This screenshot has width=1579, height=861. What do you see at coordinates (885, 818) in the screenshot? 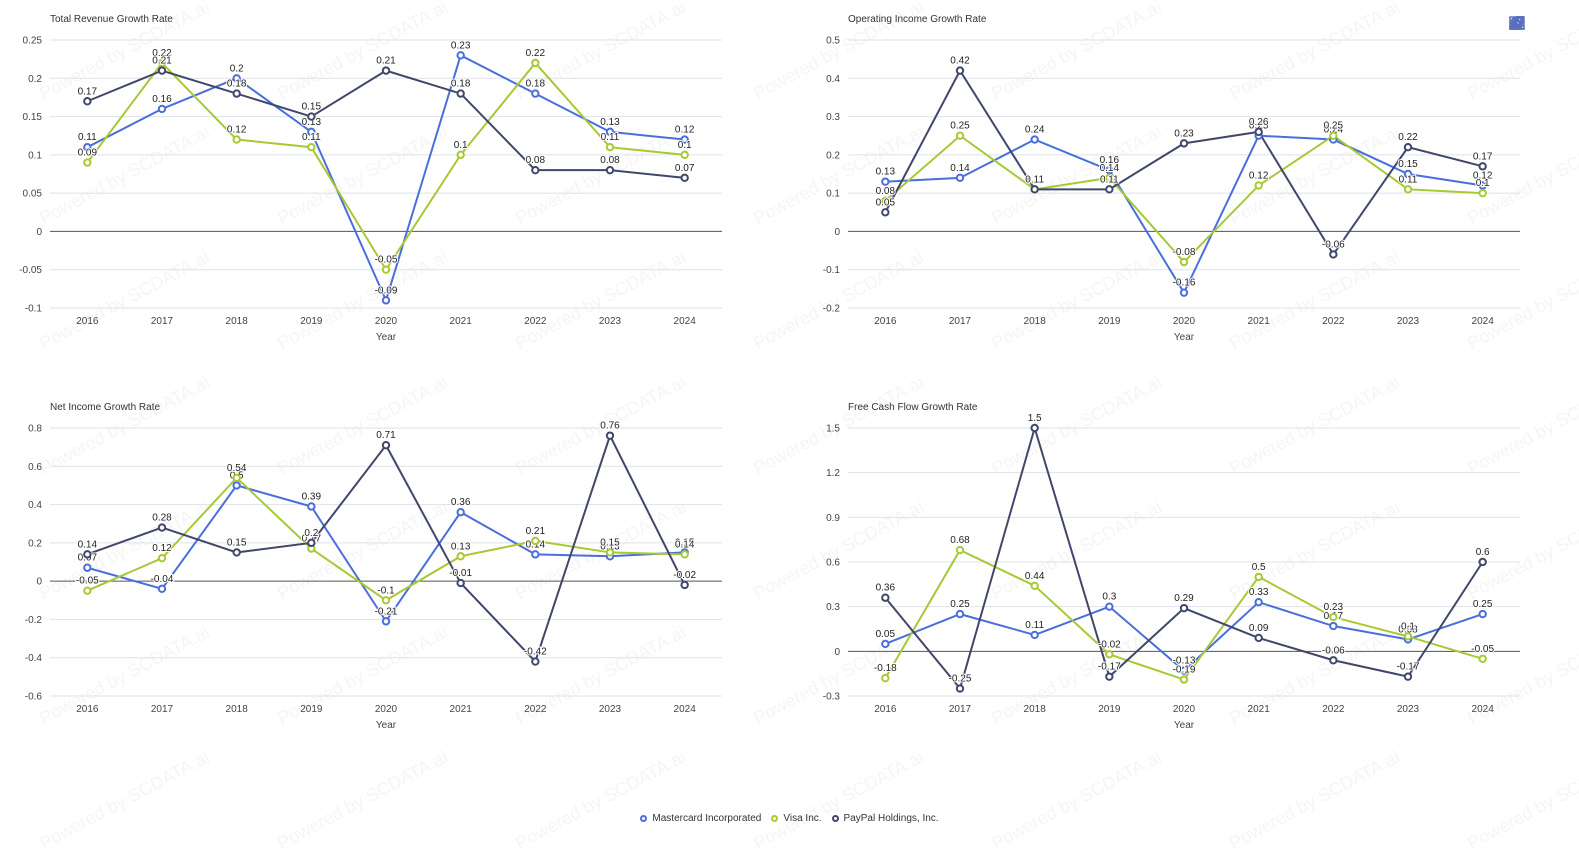
I see `legend-item-paypal: PayPal Holdings, Inc.` at bounding box center [885, 818].